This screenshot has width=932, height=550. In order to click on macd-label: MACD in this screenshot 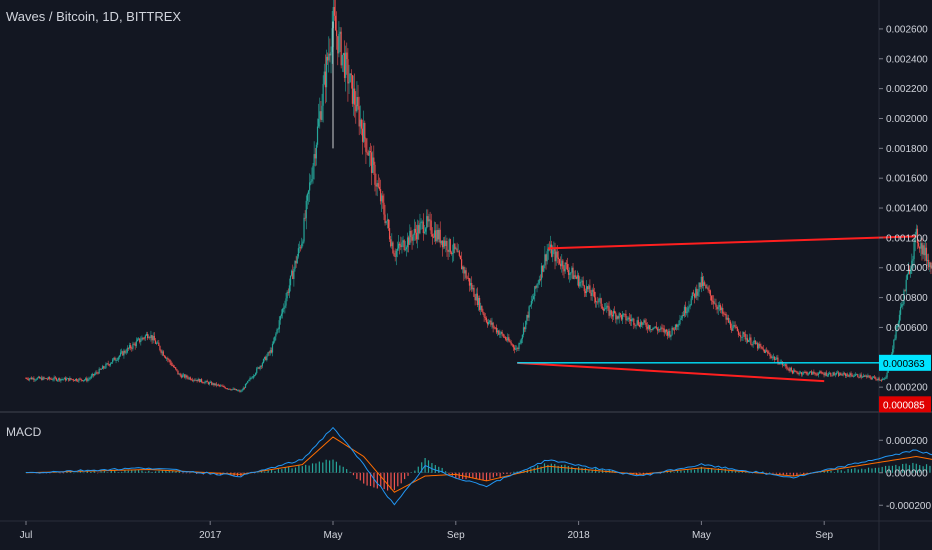, I will do `click(24, 432)`.